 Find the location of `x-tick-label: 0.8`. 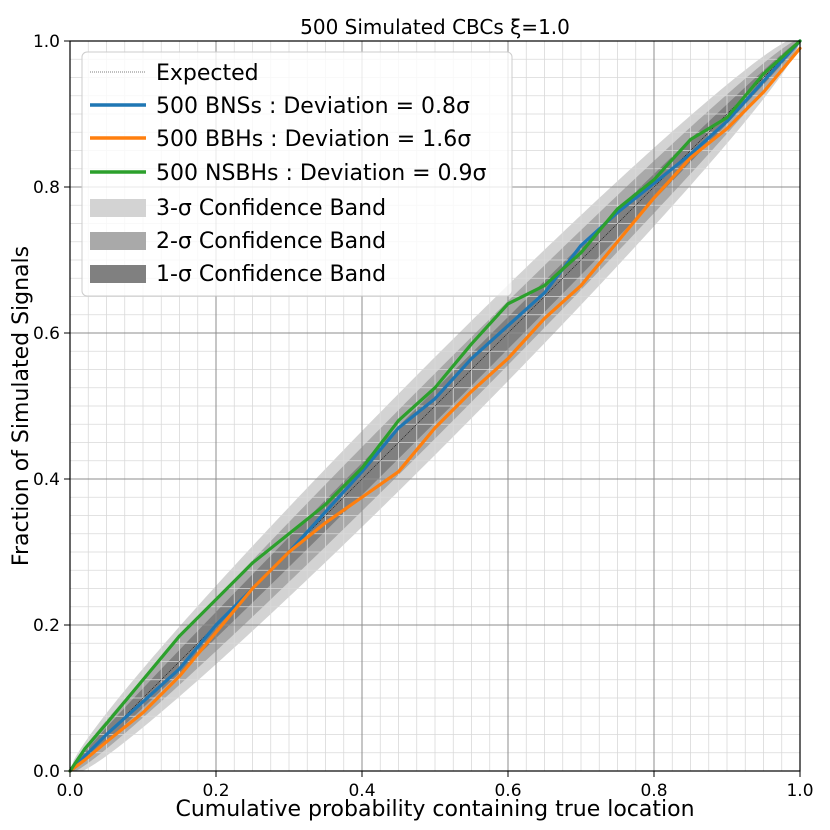

x-tick-label: 0.8 is located at coordinates (653, 791).